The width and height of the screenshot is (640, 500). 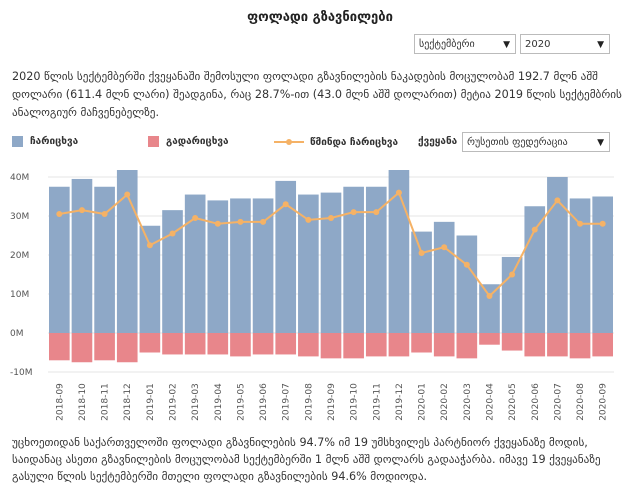 I want to click on year-select: 2020 ▼, so click(x=565, y=44).